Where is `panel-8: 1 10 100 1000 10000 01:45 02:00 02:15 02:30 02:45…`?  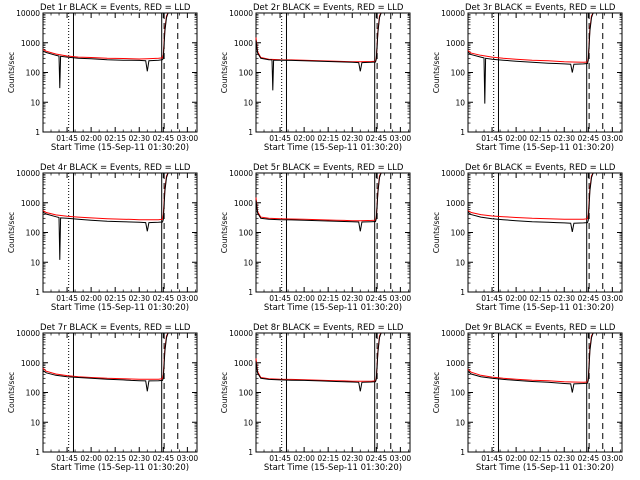
panel-8: 1 10 100 1000 10000 01:45 02:00 02:15 02:30 02:45… is located at coordinates (315, 398).